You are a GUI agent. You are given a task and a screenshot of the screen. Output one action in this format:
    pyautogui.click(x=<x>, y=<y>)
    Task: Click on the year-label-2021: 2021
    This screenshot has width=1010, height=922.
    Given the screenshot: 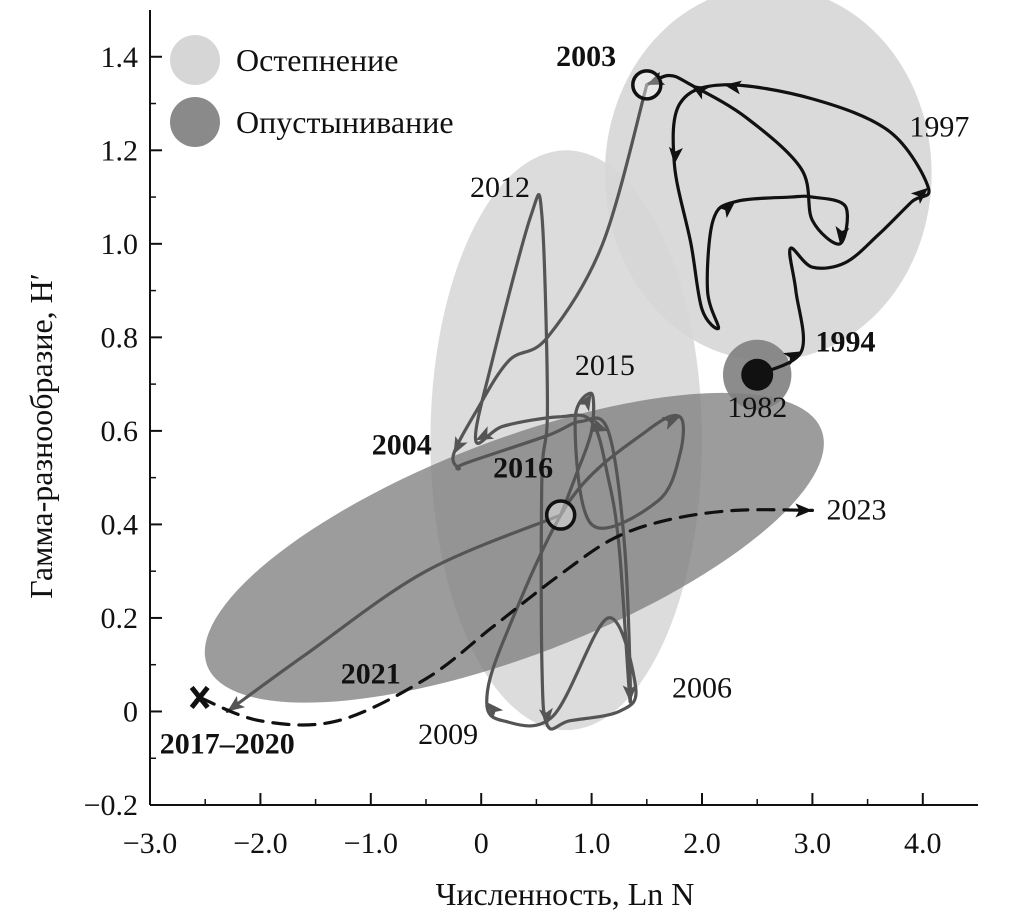 What is the action you would take?
    pyautogui.click(x=371, y=673)
    